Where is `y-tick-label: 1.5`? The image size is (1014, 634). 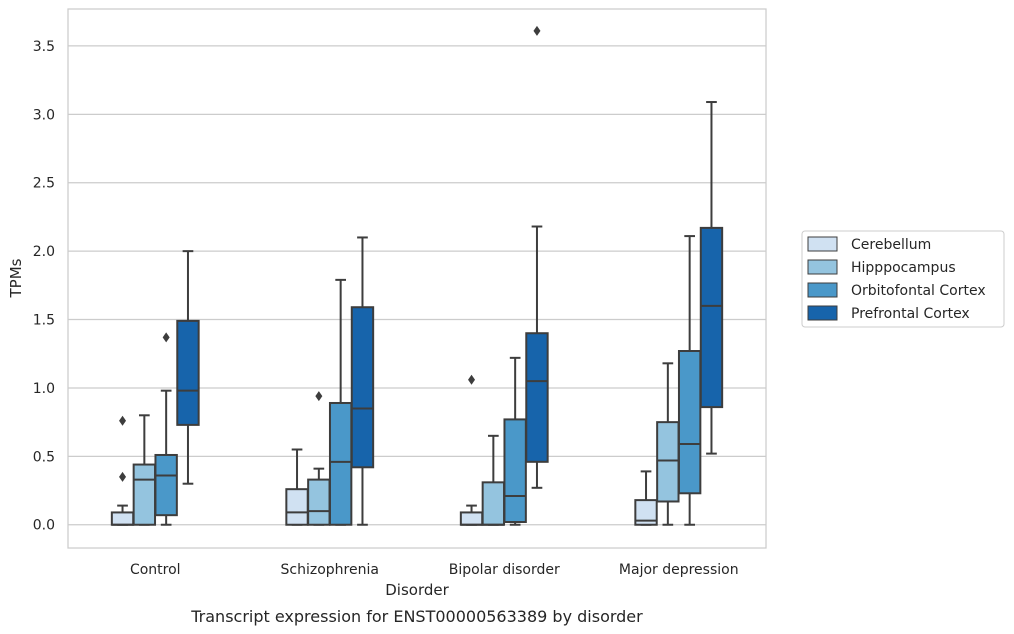
y-tick-label: 1.5 is located at coordinates (44, 321).